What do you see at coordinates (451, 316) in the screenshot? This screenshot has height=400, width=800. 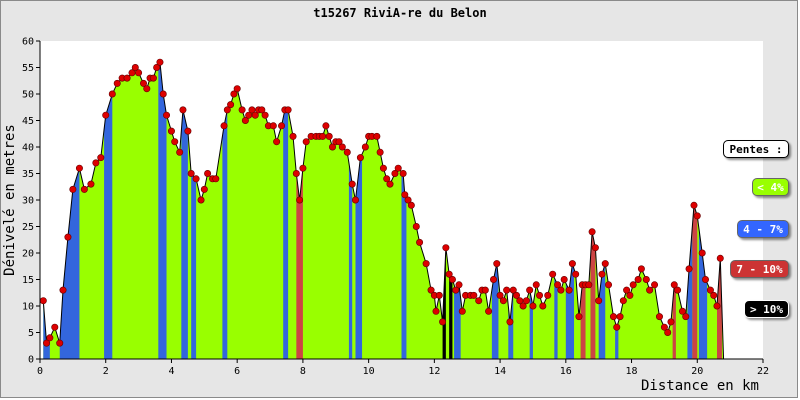 I see `slope-band-black` at bounding box center [451, 316].